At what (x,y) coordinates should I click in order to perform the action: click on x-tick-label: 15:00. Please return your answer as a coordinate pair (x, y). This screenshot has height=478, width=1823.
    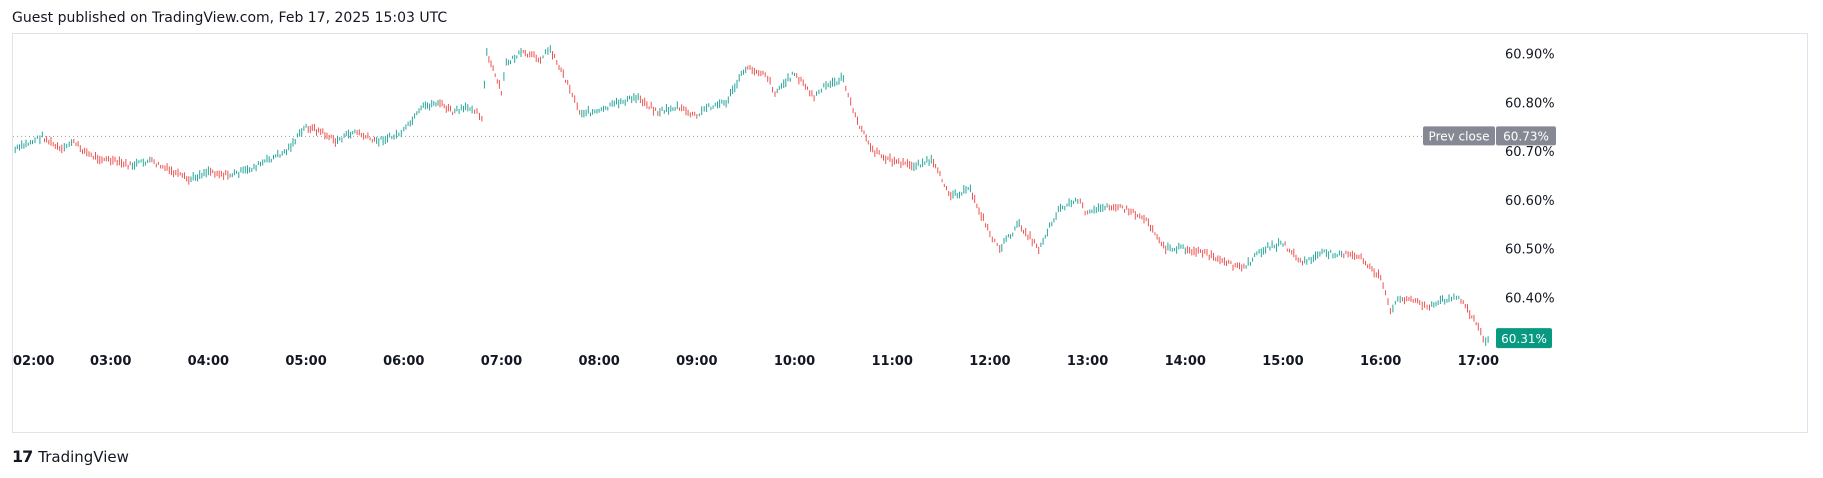
    Looking at the image, I should click on (1282, 361).